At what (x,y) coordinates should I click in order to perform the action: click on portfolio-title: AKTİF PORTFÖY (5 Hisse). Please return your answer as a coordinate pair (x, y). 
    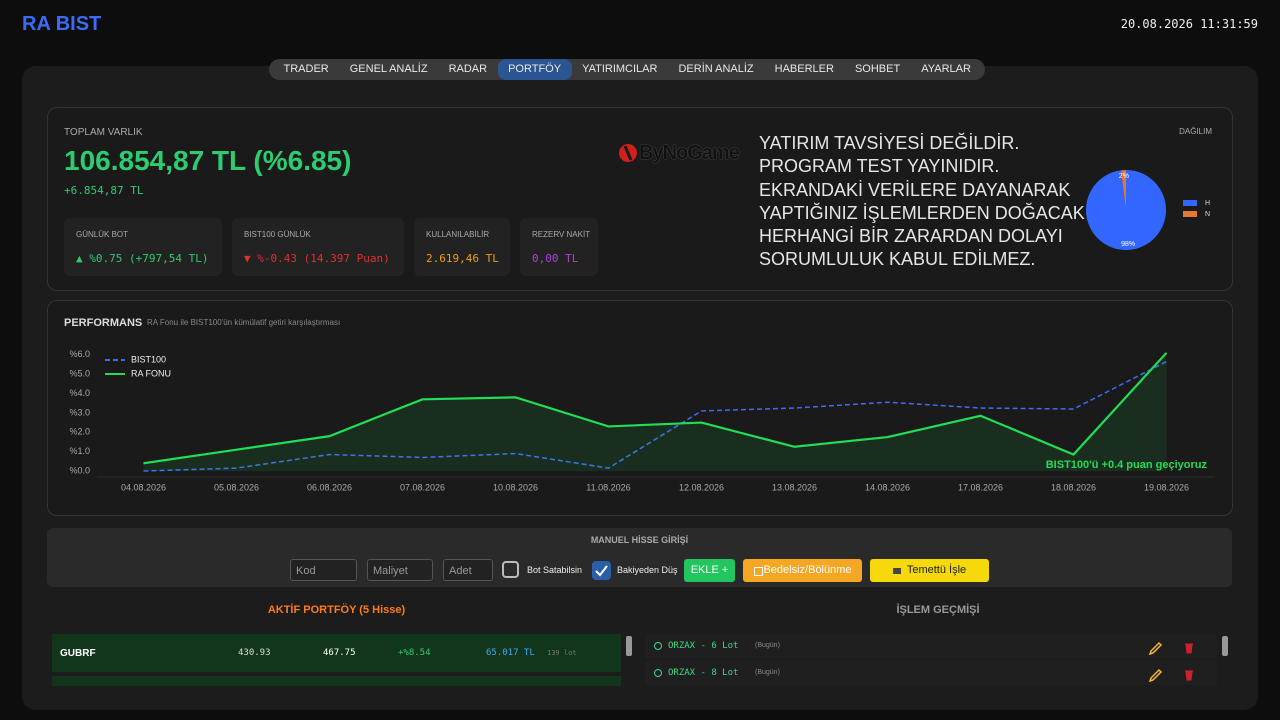
    Looking at the image, I should click on (336, 610).